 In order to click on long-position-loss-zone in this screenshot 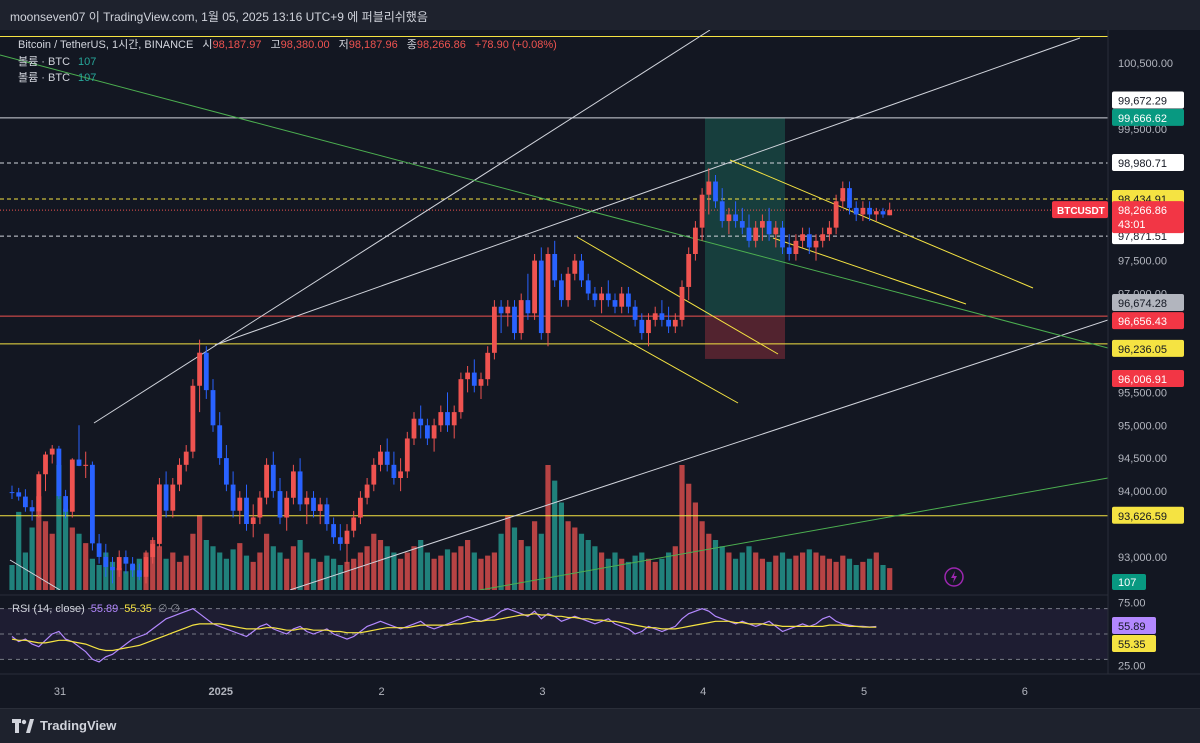, I will do `click(745, 337)`.